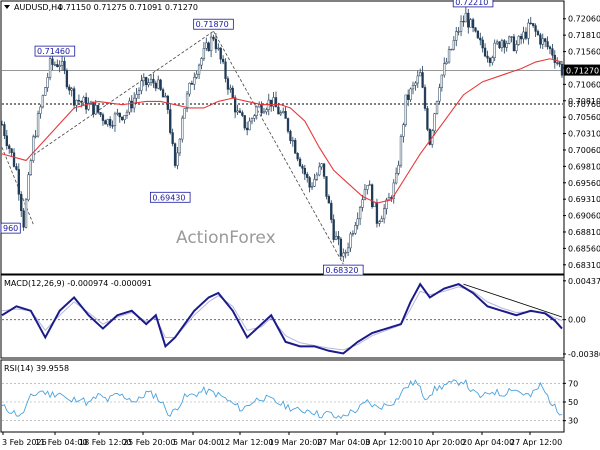 The image size is (600, 450). I want to click on price-annotation-label: 0.69430, so click(168, 197).